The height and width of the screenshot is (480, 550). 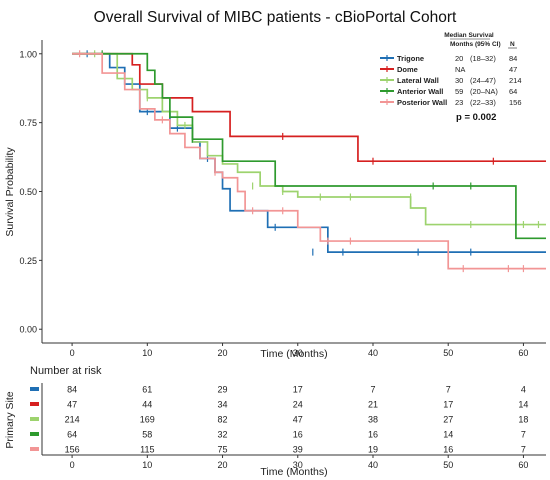 I want to click on risk-cell: 34, so click(x=223, y=405).